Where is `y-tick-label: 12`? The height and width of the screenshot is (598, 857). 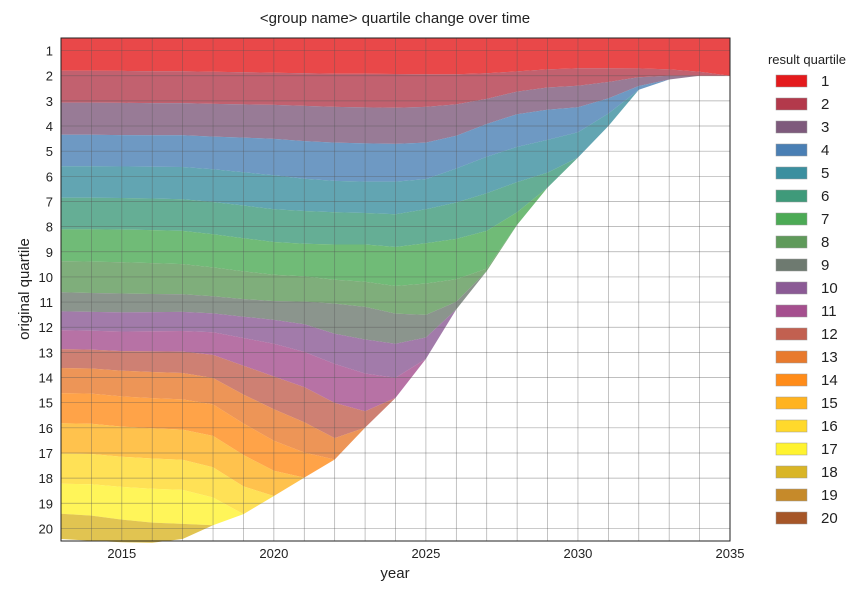 y-tick-label: 12 is located at coordinates (46, 327).